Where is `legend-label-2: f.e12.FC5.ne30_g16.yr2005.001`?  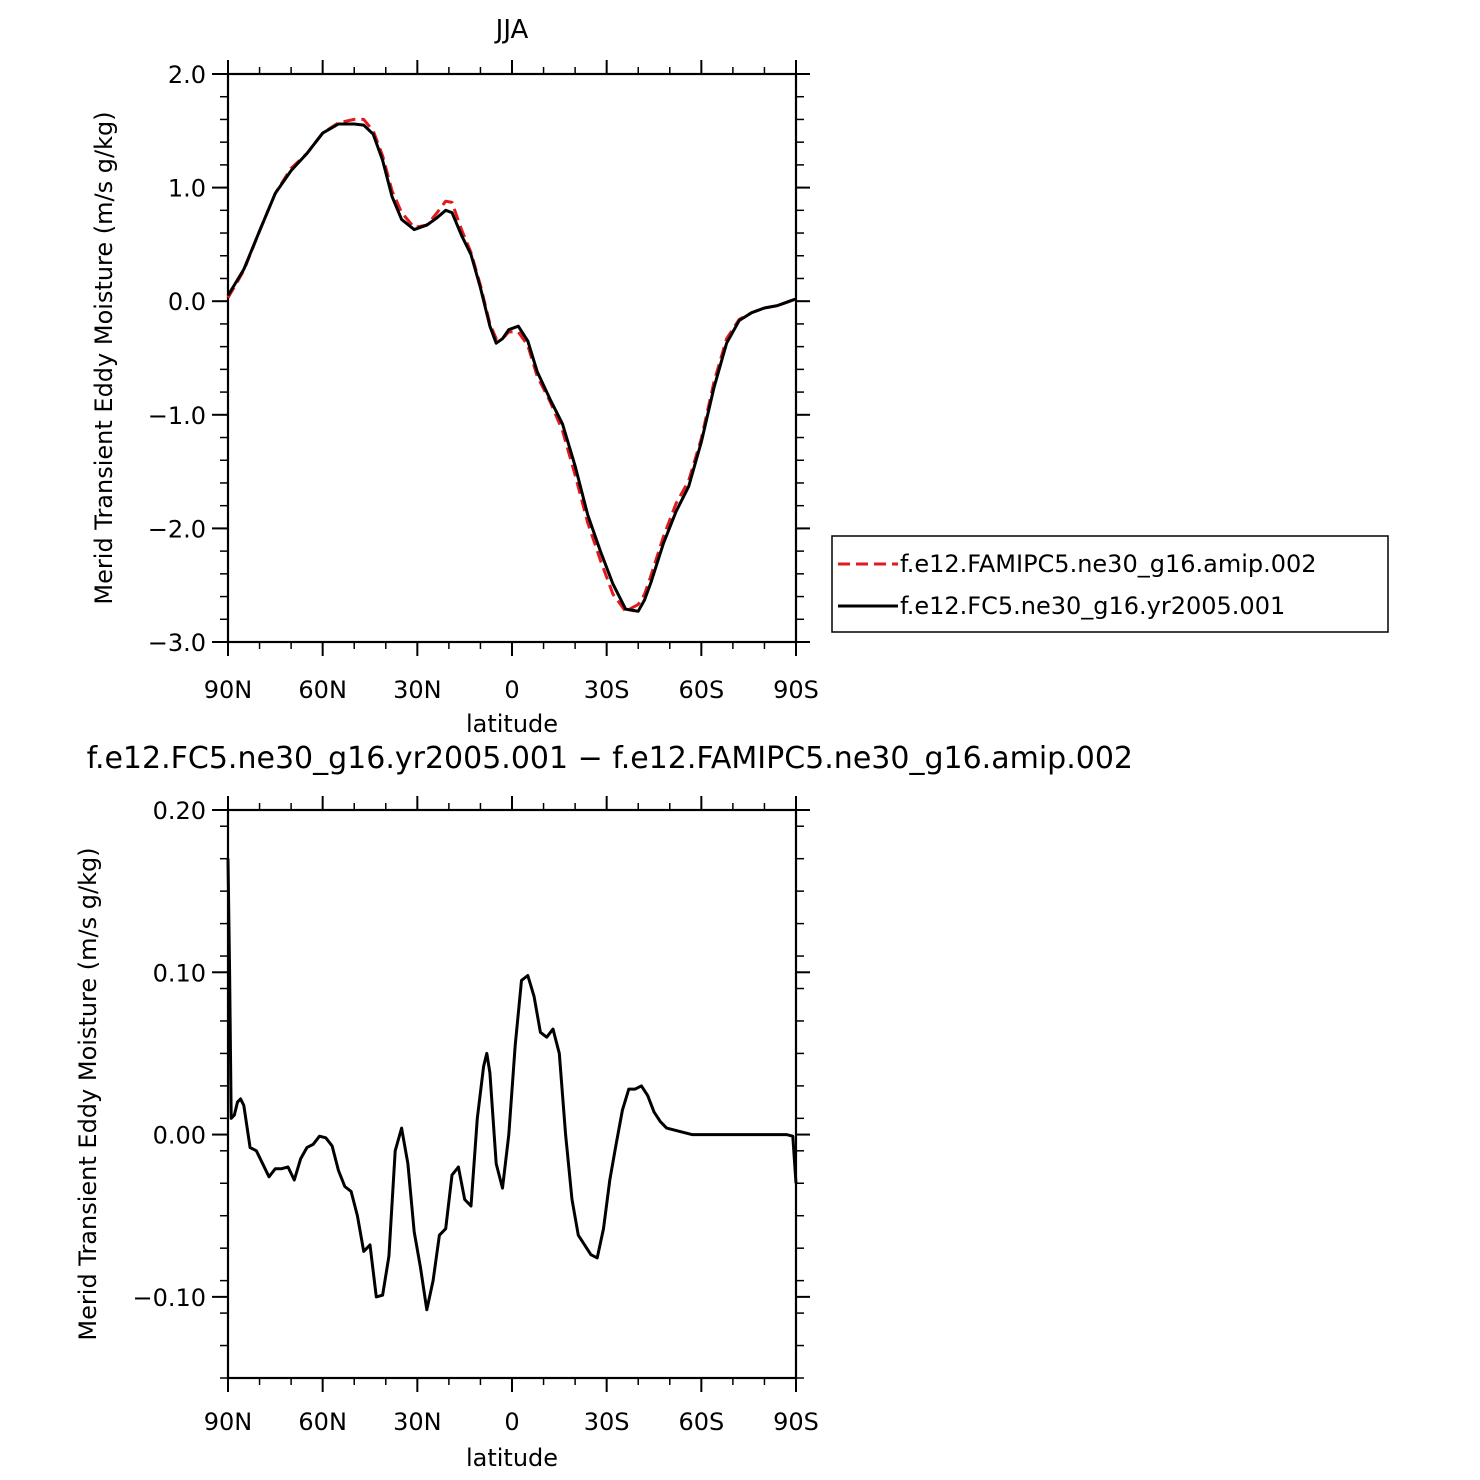 legend-label-2: f.e12.FC5.ne30_g16.yr2005.001 is located at coordinates (1092, 606).